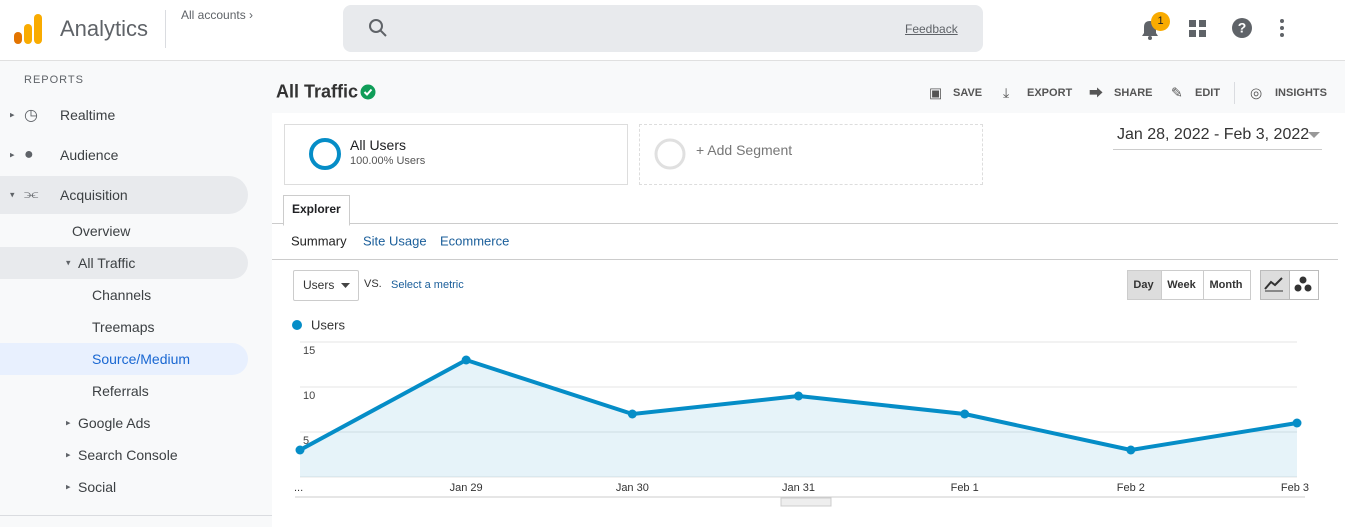  What do you see at coordinates (1160, 21) in the screenshot?
I see `notification-badge: 1` at bounding box center [1160, 21].